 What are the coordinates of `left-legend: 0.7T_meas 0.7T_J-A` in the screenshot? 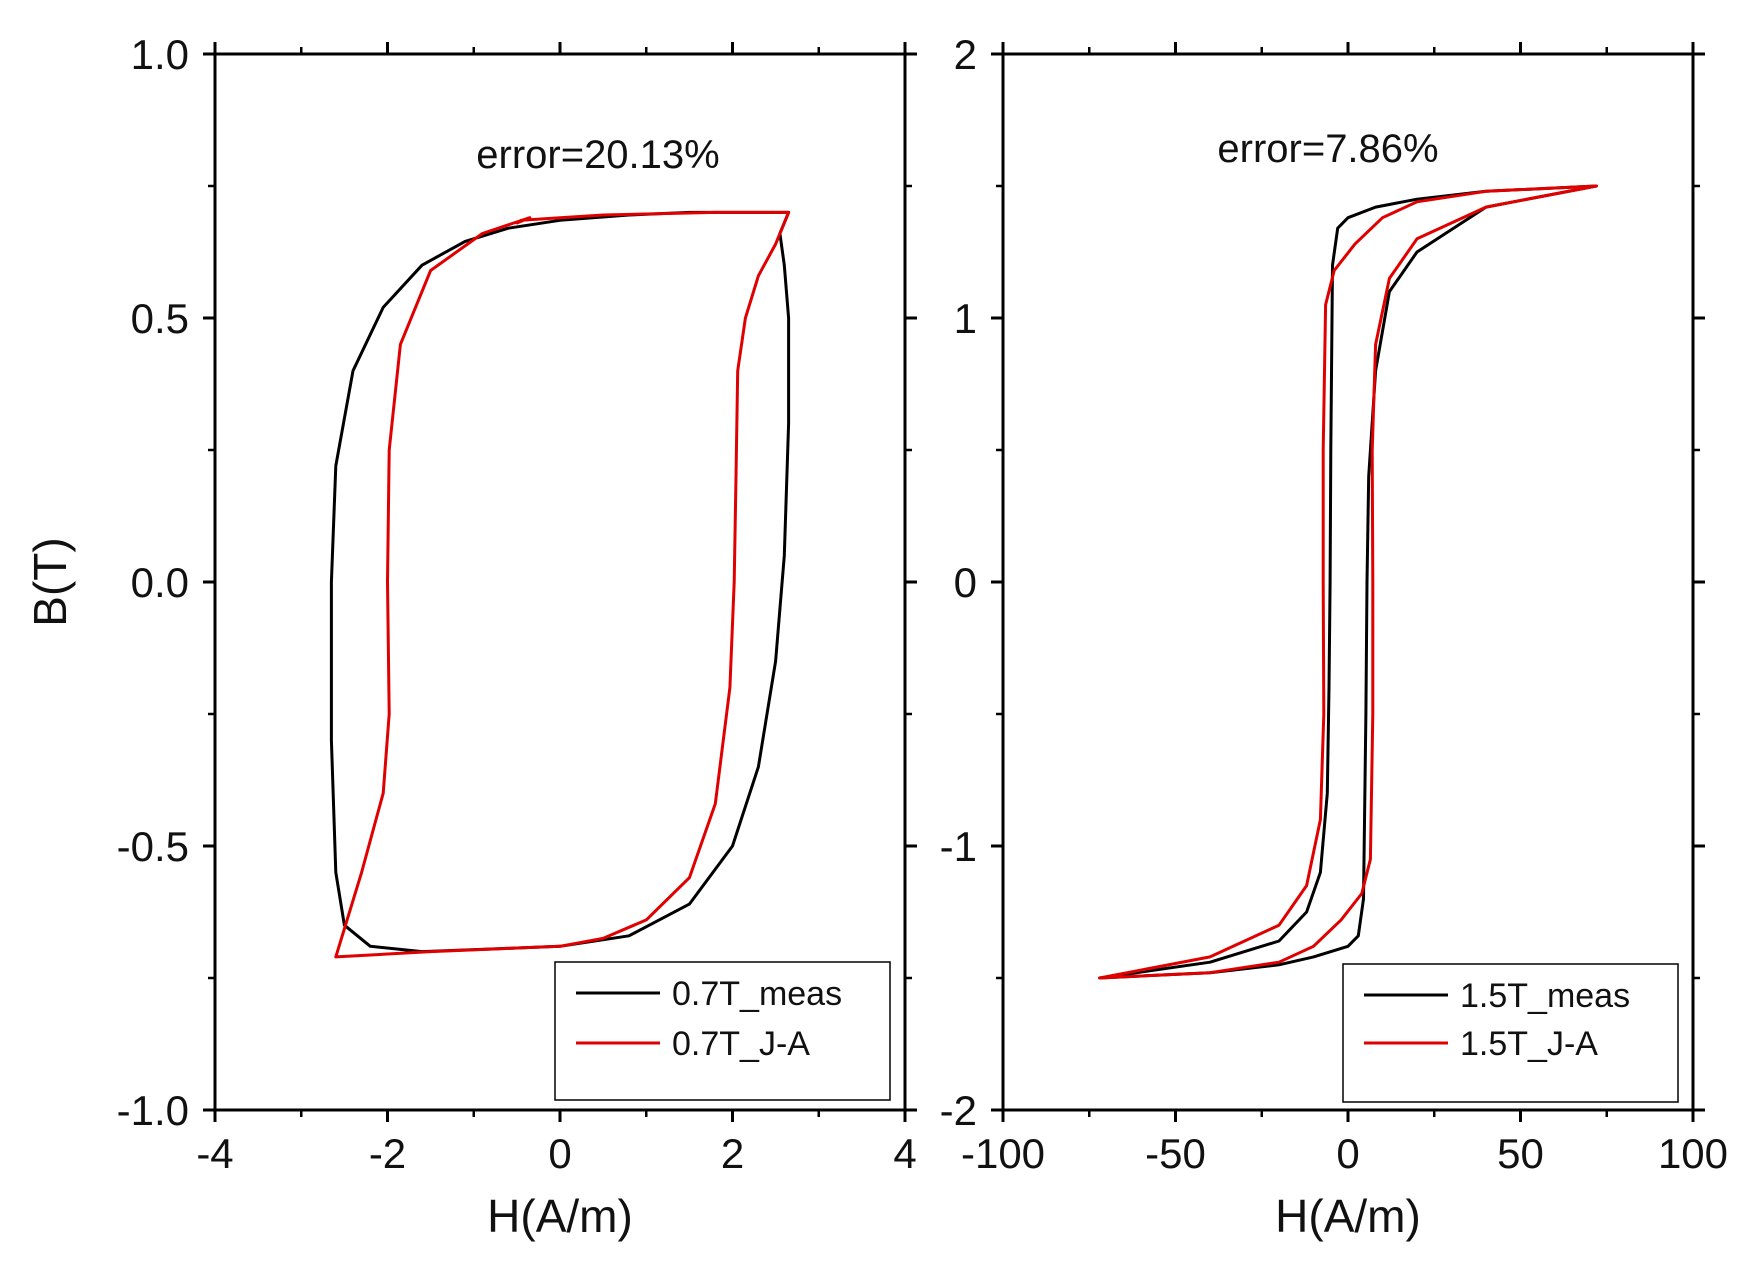 It's located at (722, 1031).